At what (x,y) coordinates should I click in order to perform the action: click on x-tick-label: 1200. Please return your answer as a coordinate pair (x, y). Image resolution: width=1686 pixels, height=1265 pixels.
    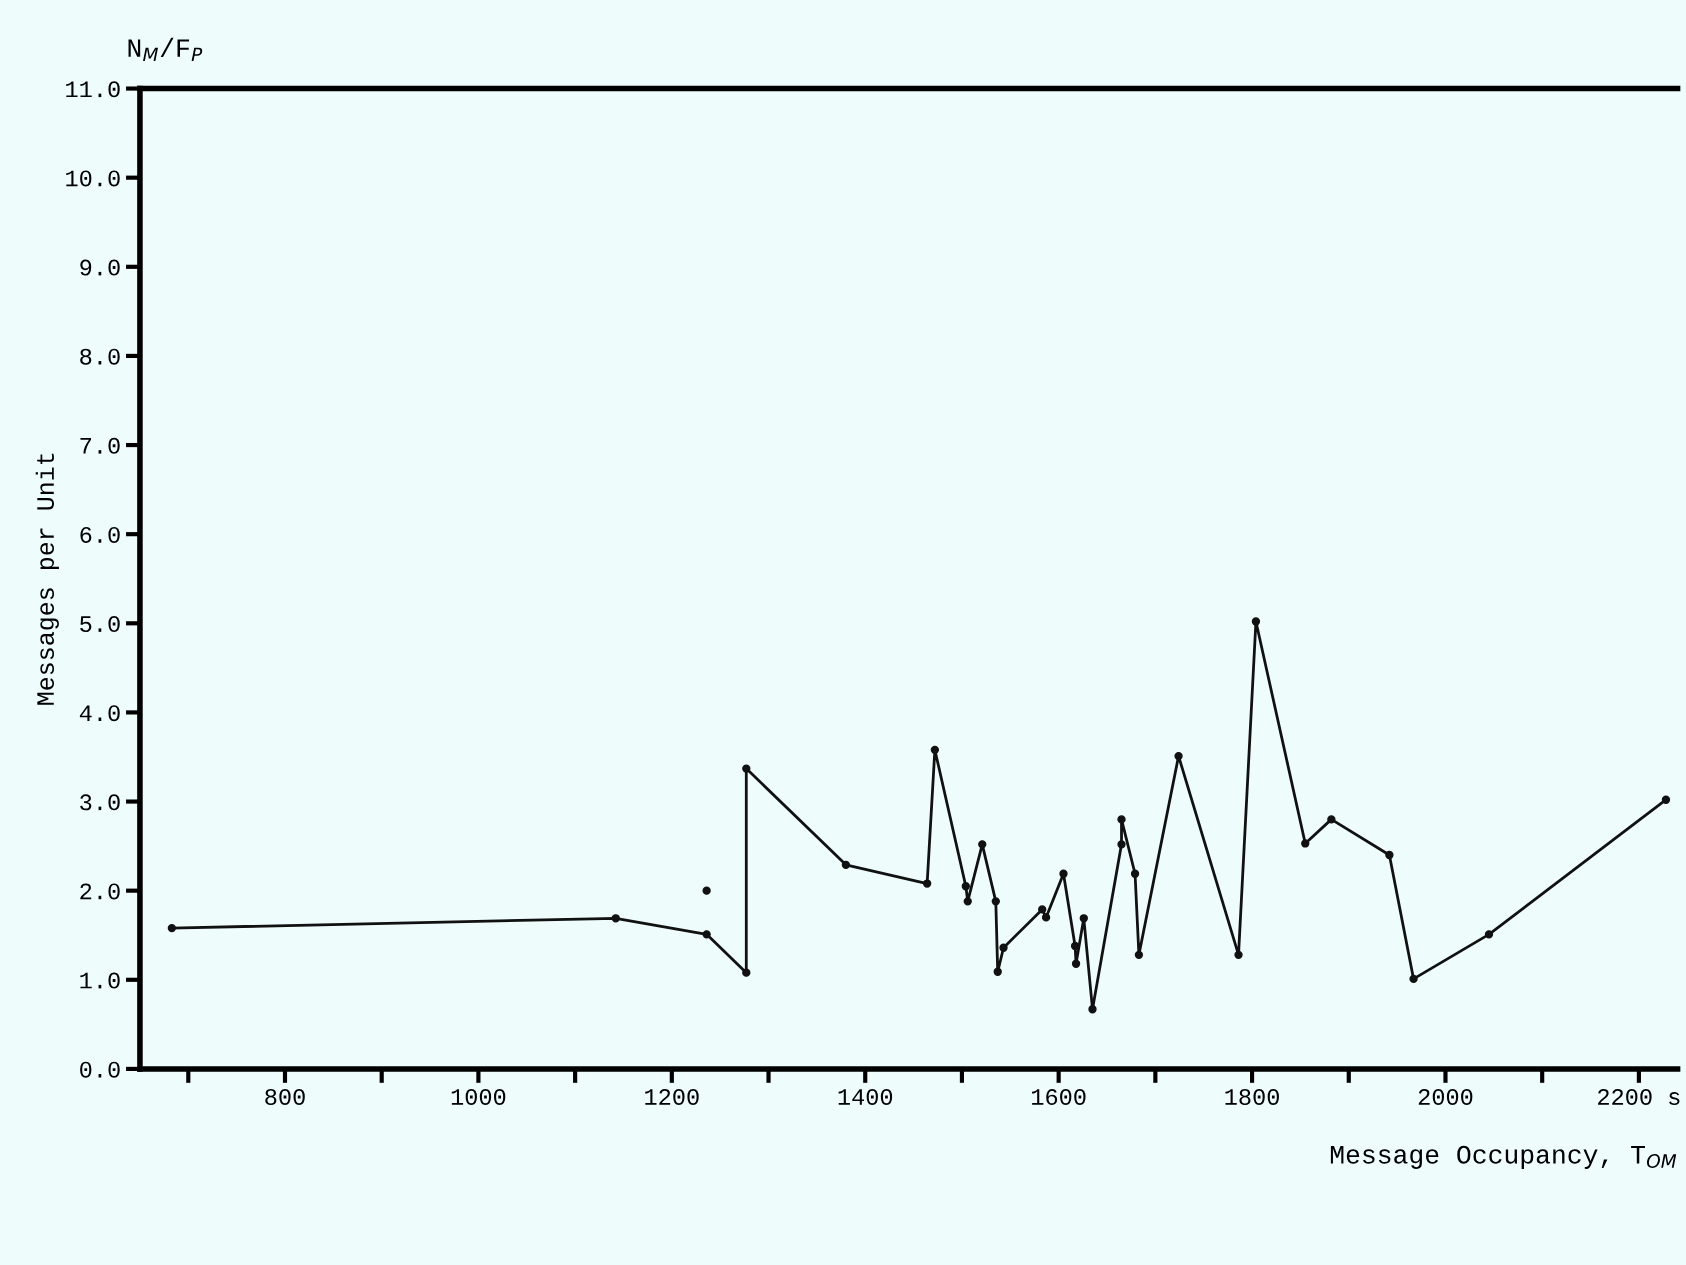
    Looking at the image, I should click on (672, 1097).